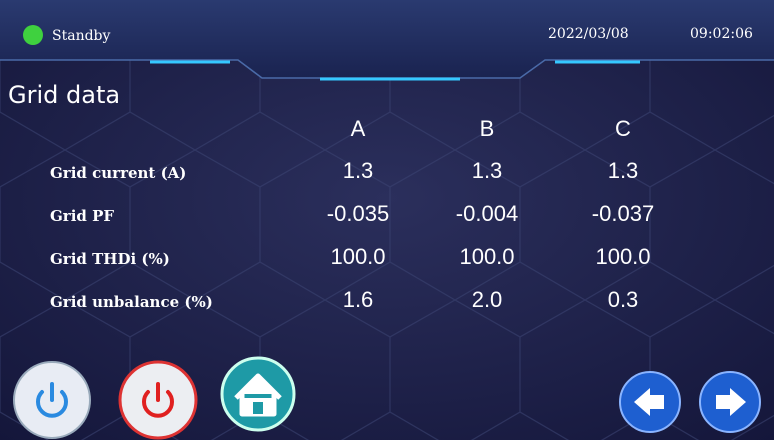 The image size is (774, 440). I want to click on row-label: Grid THDi (%), so click(110, 259).